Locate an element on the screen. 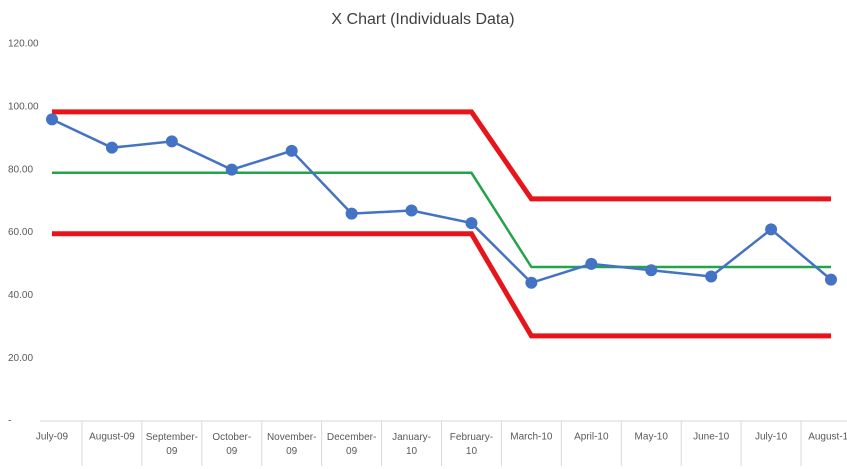 Image resolution: width=847 pixels, height=469 pixels. x-tick-label: November- 09 is located at coordinates (291, 444).